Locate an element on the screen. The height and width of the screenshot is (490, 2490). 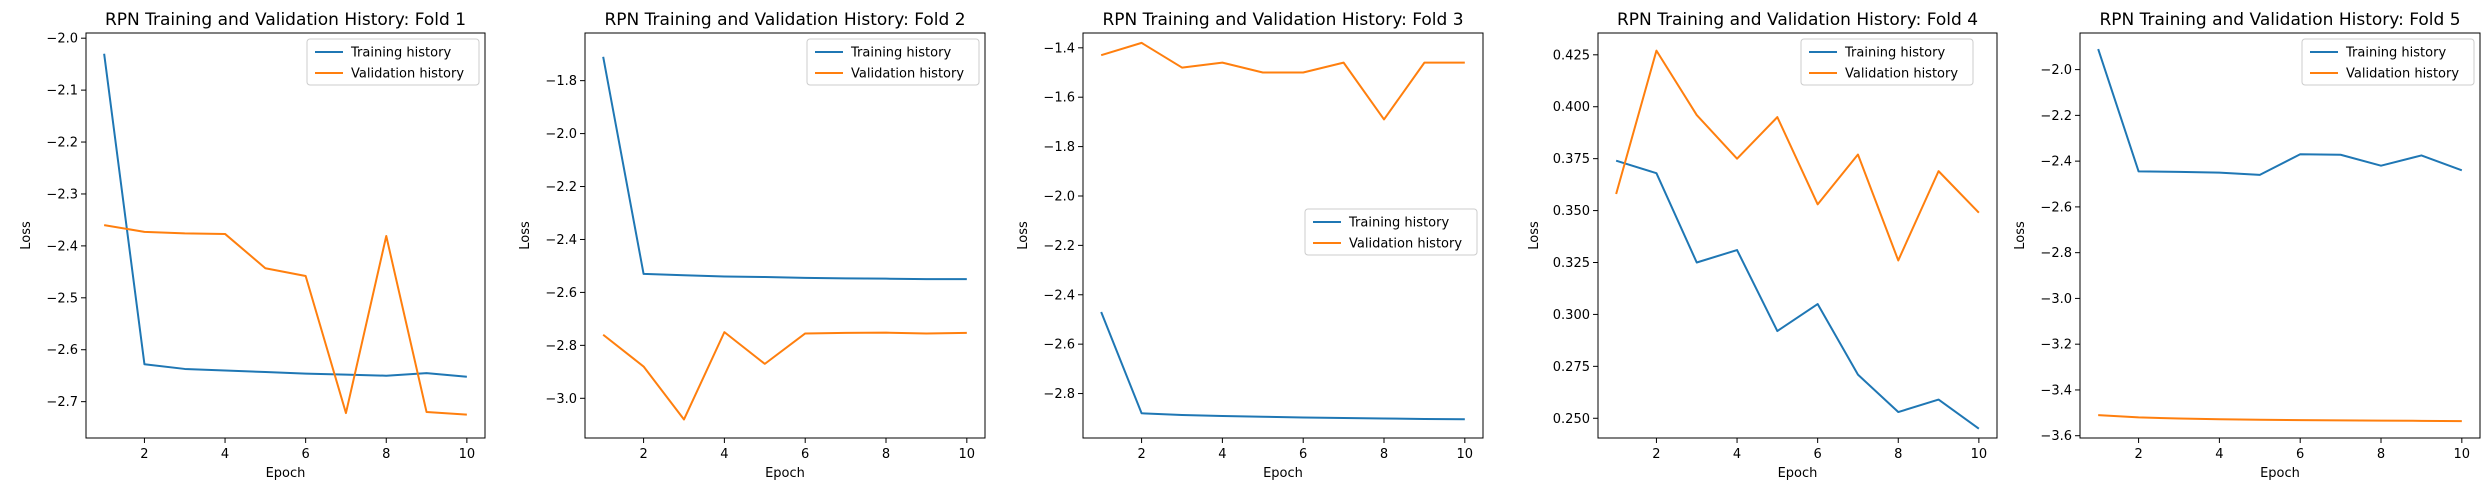
y-tick-label: −1.4 is located at coordinates (1059, 48).